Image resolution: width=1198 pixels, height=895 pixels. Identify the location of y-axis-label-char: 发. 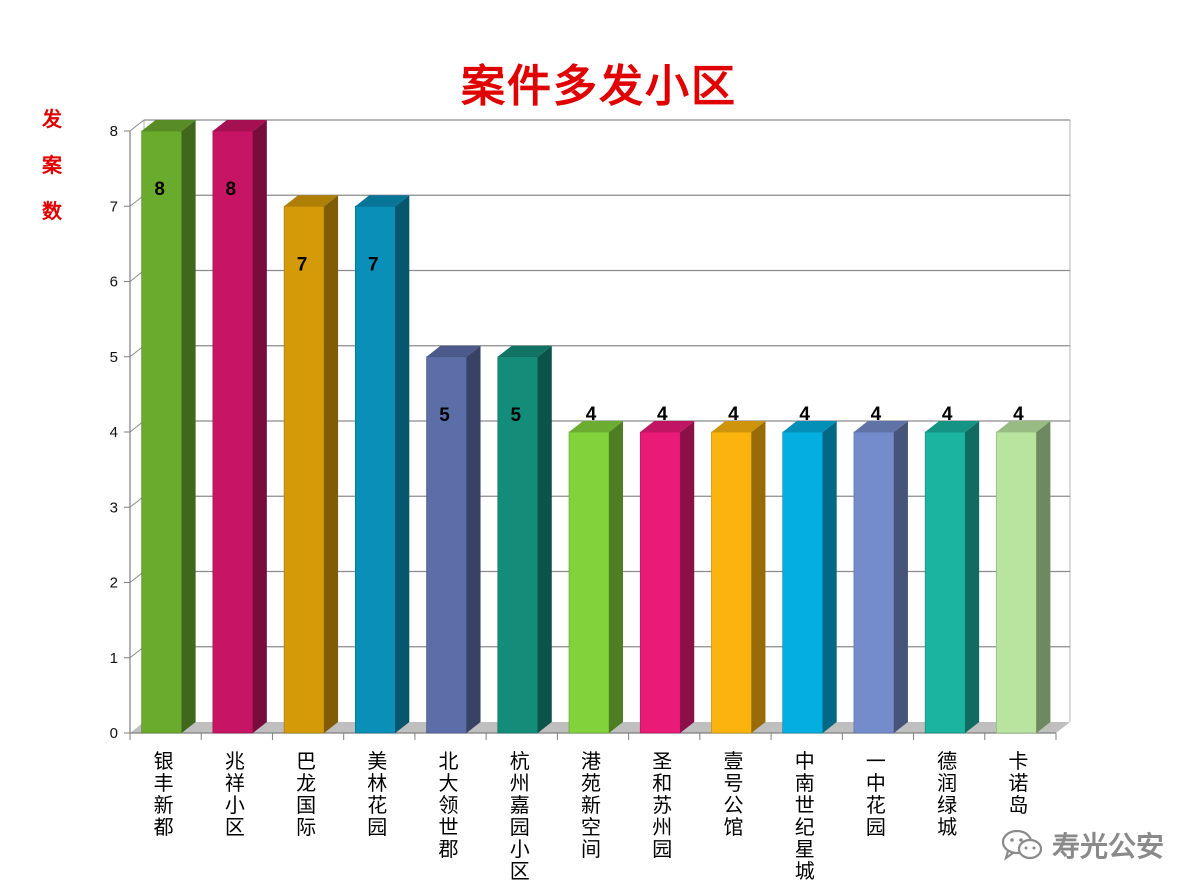
(52, 119).